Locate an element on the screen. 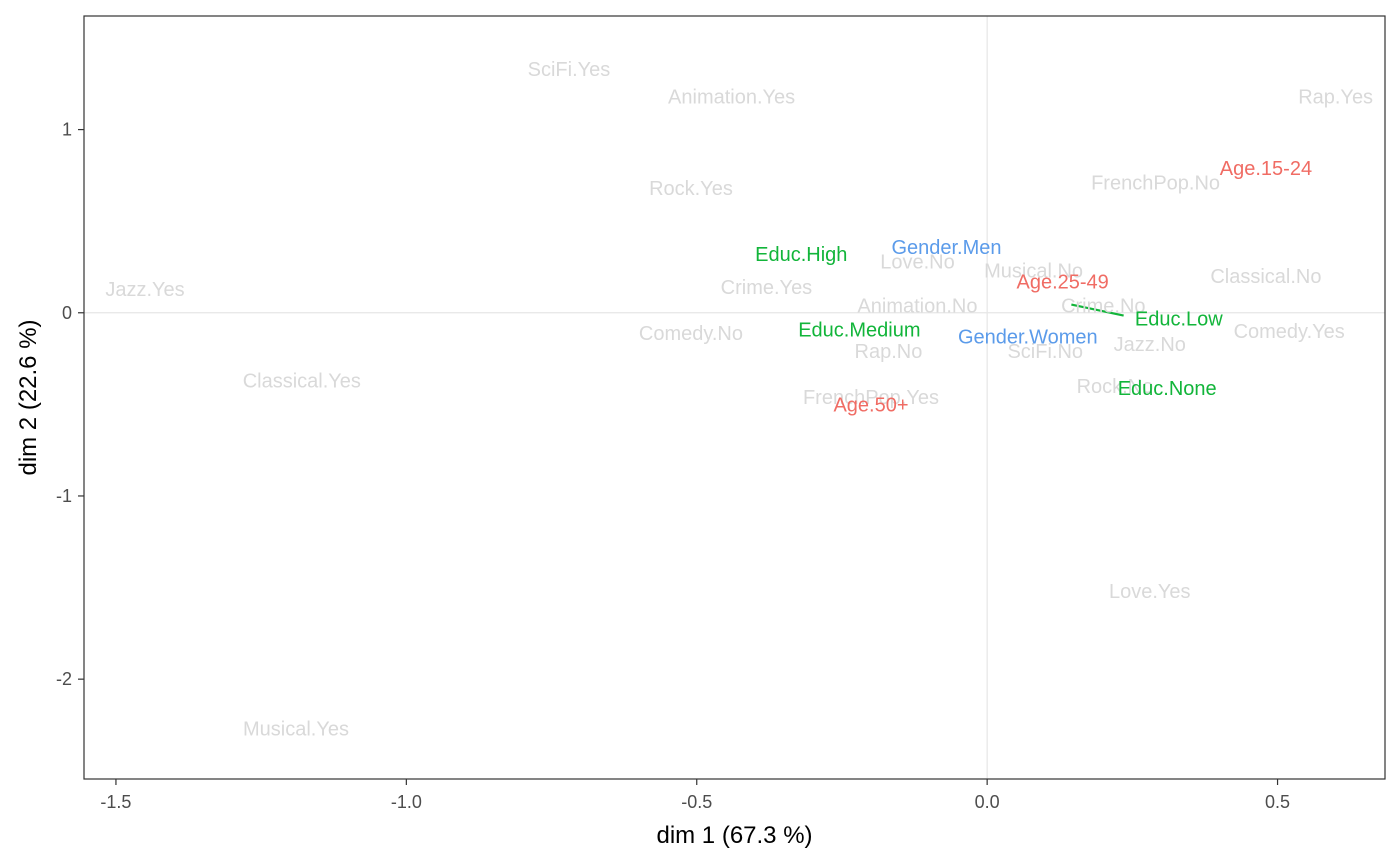  point-label-gender-men: Gender.Men is located at coordinates (946, 248).